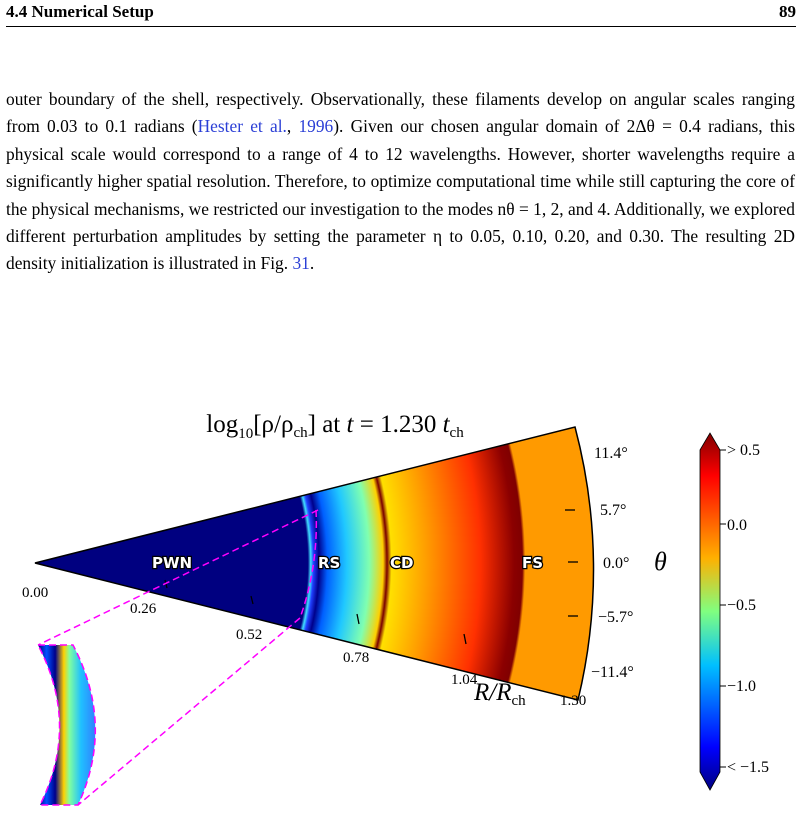  What do you see at coordinates (222, 424) in the screenshot?
I see `text: log` at bounding box center [222, 424].